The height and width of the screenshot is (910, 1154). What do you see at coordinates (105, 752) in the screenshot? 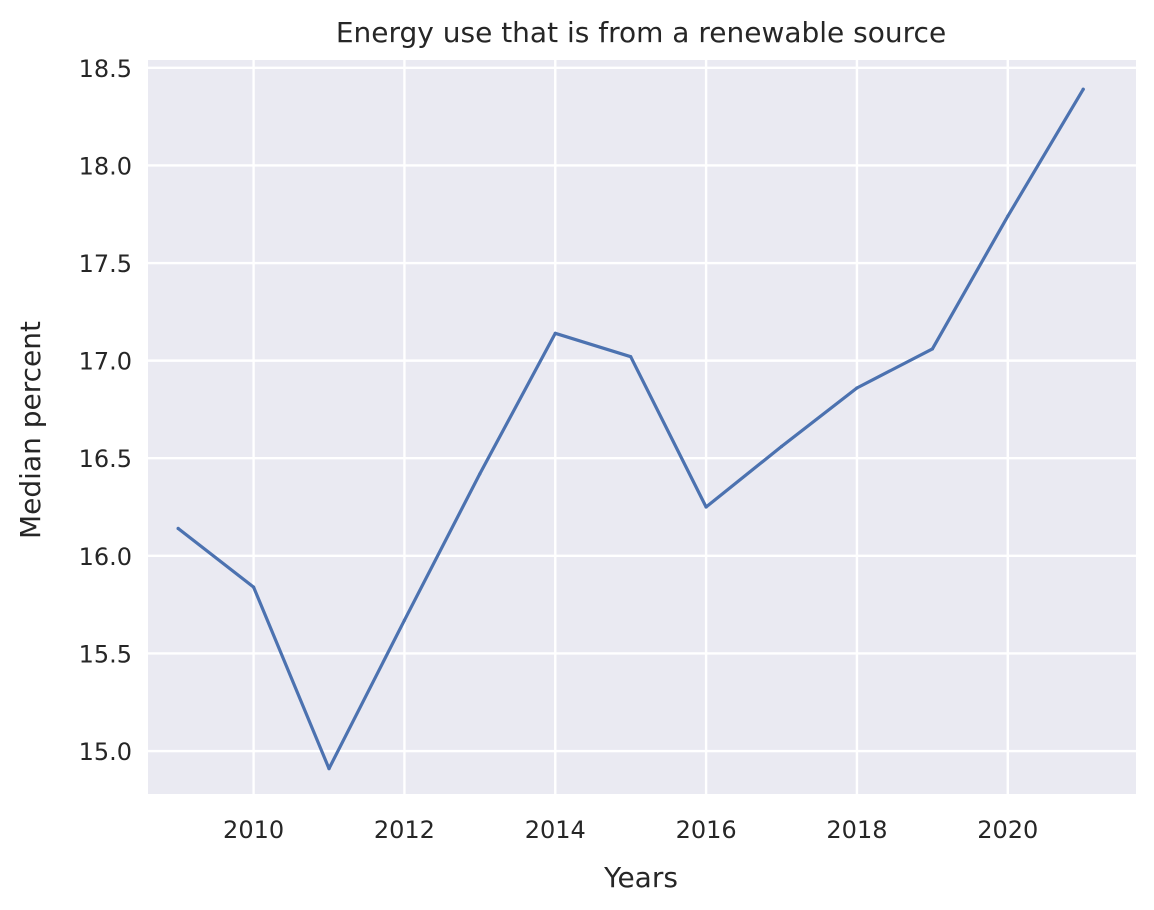
I see `y-tick-label: 15.0` at bounding box center [105, 752].